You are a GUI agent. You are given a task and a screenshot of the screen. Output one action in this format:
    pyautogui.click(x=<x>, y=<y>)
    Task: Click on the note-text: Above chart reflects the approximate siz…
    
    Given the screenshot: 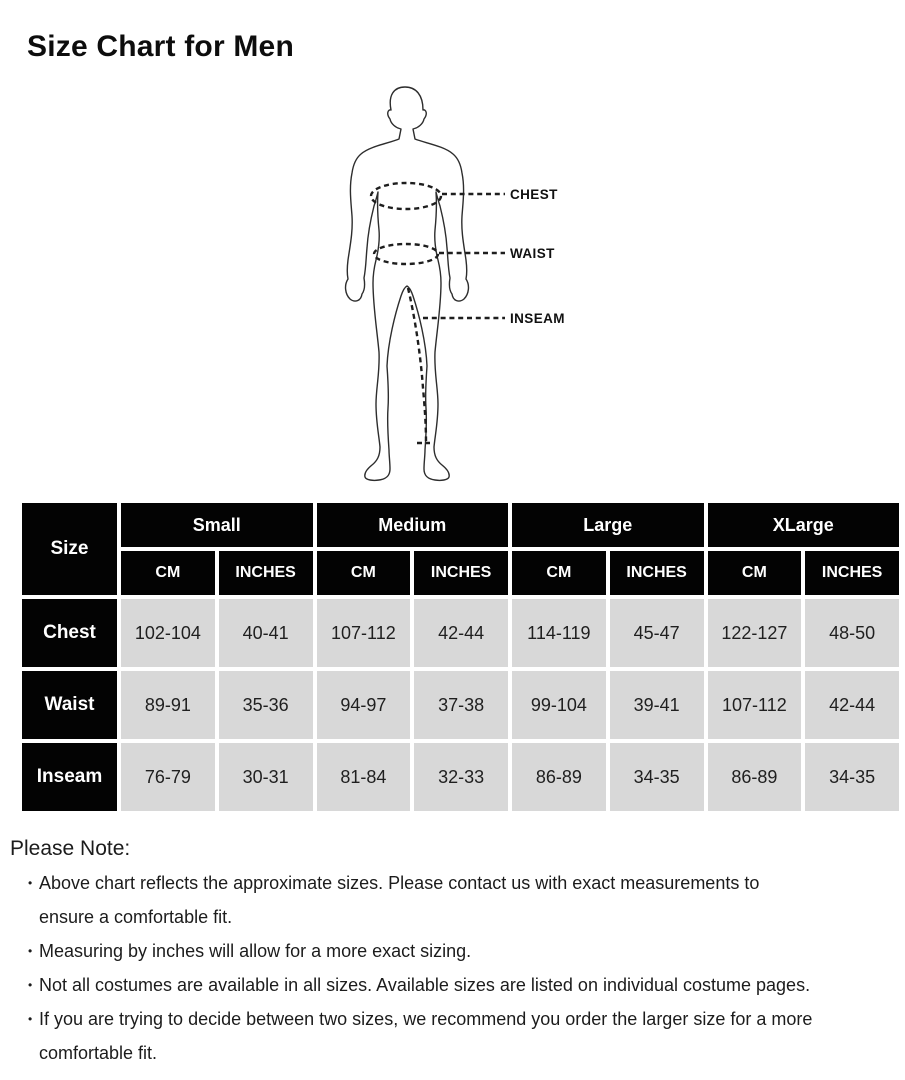 What is the action you would take?
    pyautogui.click(x=399, y=900)
    